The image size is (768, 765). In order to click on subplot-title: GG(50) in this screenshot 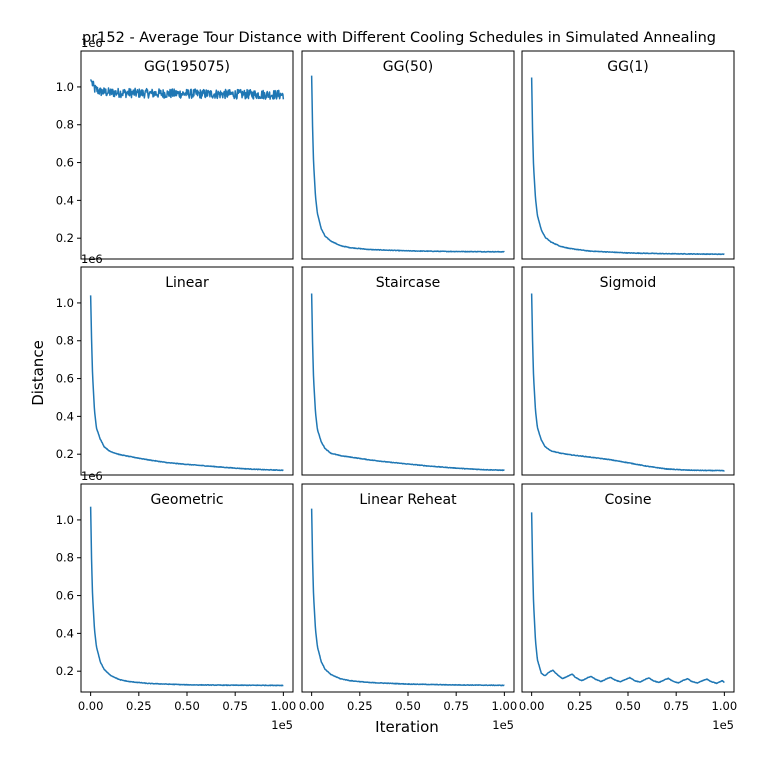, I will do `click(408, 67)`.